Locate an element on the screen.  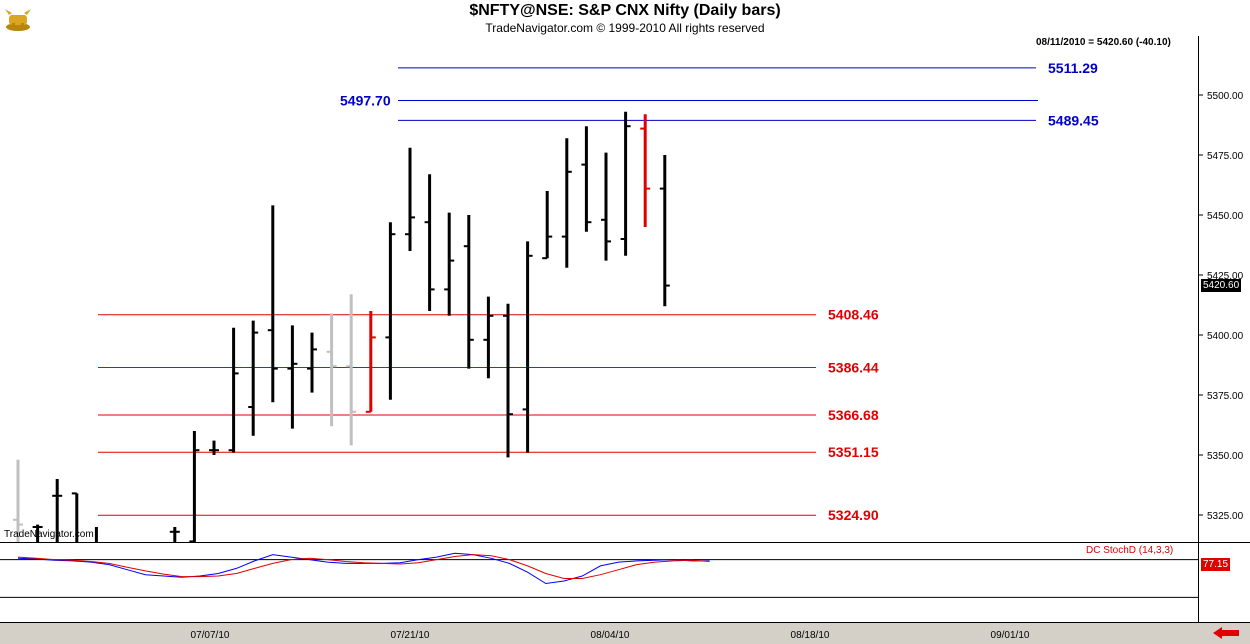
price-tick-label-6: 5475.00 is located at coordinates (1225, 156).